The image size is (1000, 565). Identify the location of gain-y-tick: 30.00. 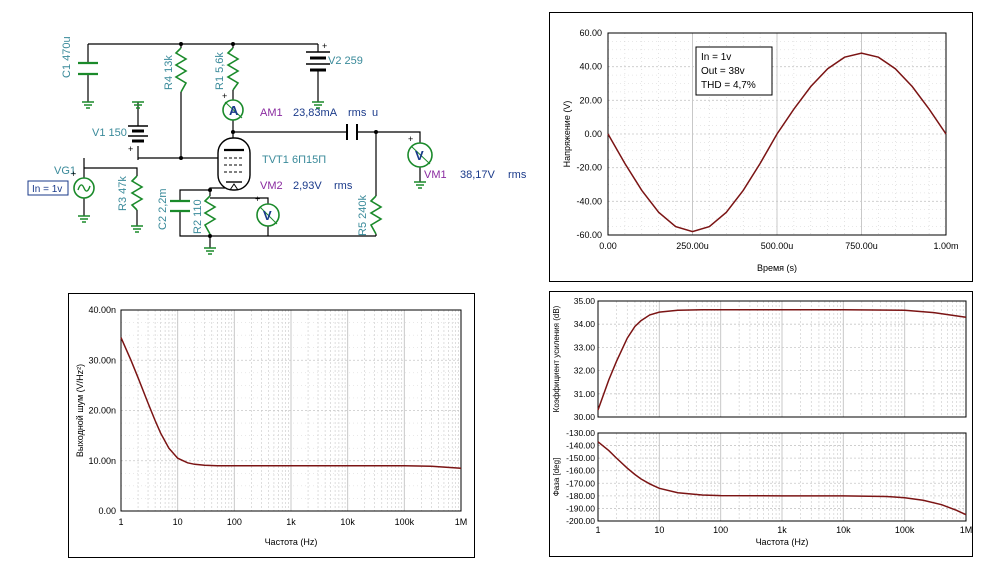
(585, 417).